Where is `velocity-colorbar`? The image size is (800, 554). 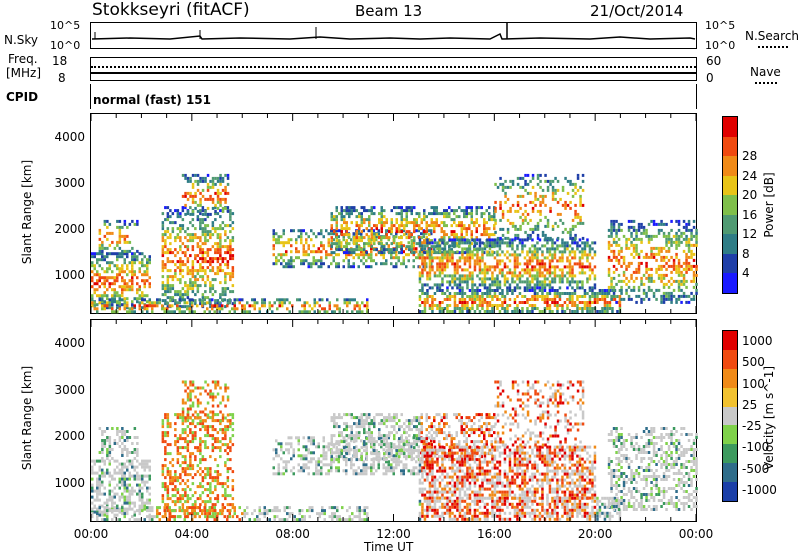
velocity-colorbar is located at coordinates (730, 416).